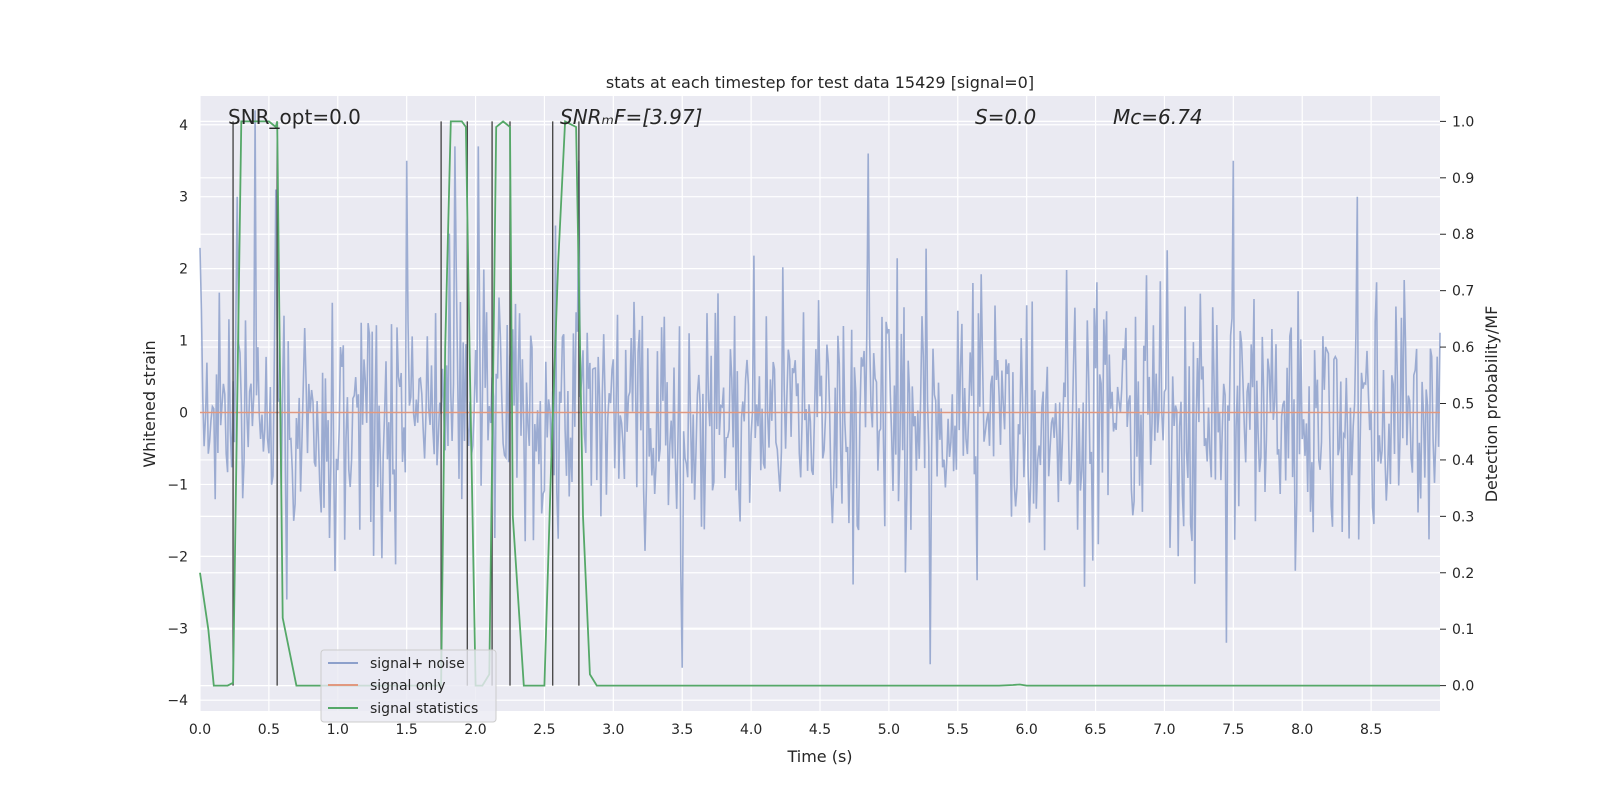  What do you see at coordinates (889, 730) in the screenshot?
I see `x-tick-label: 5.0` at bounding box center [889, 730].